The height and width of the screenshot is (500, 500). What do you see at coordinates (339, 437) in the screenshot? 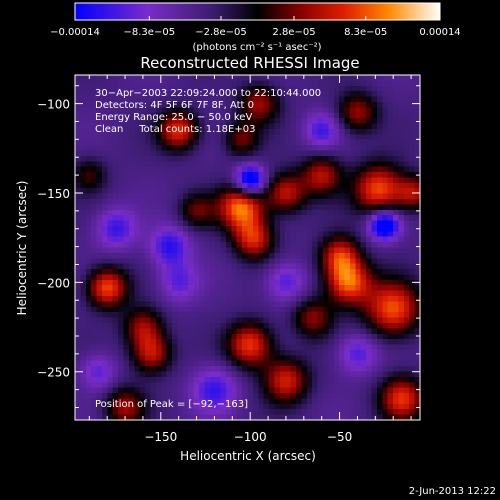
I see `x-tick-label: −50` at bounding box center [339, 437].